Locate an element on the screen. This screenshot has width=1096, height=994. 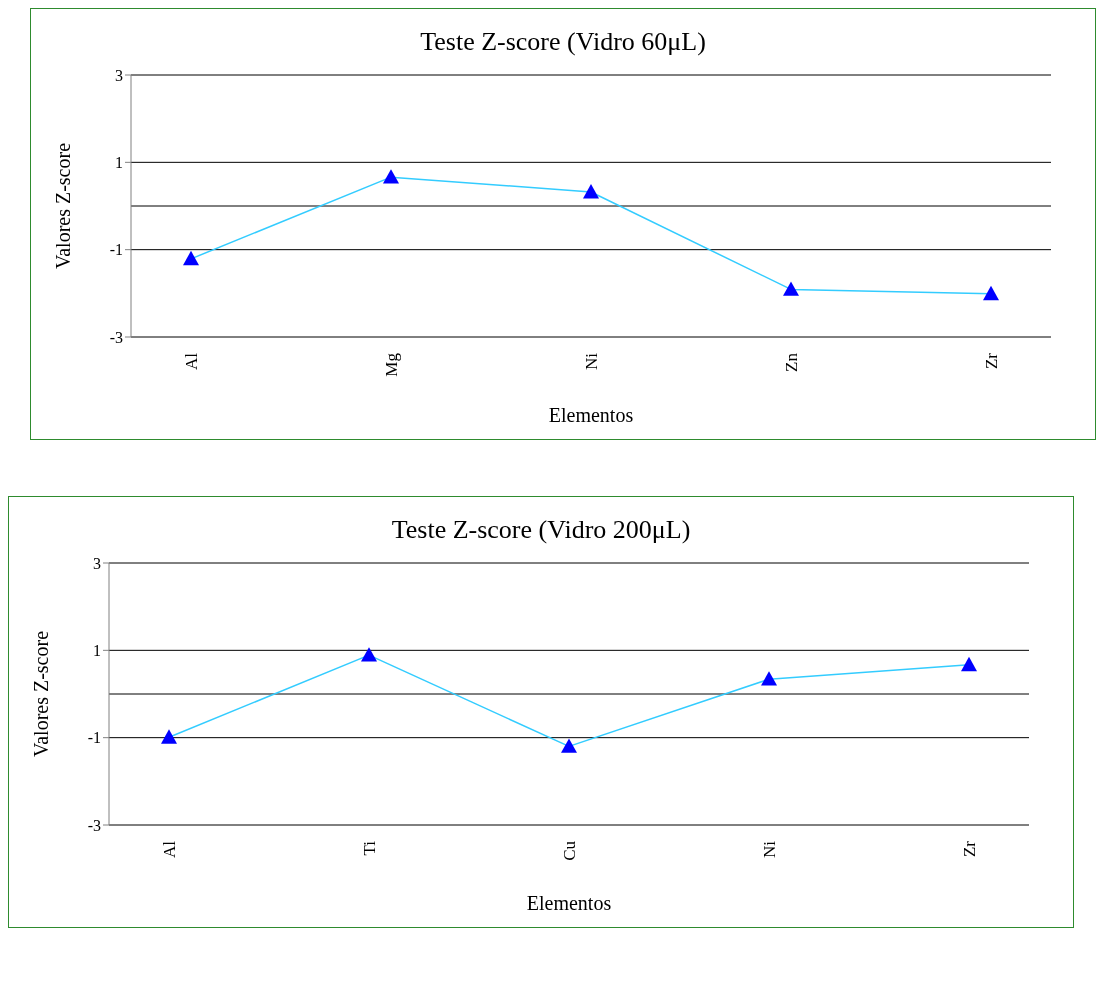
x-tick-label: Mg is located at coordinates (391, 364).